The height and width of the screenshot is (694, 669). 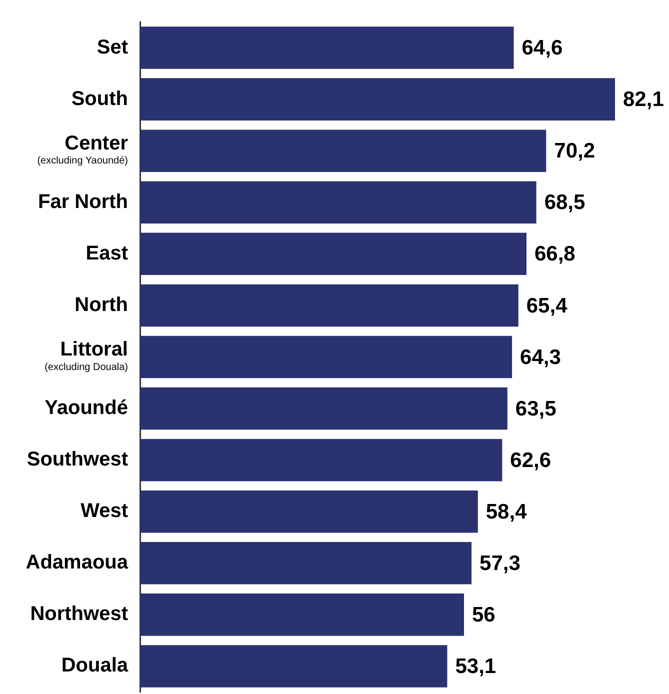 I want to click on data-label: 68,5, so click(x=565, y=202).